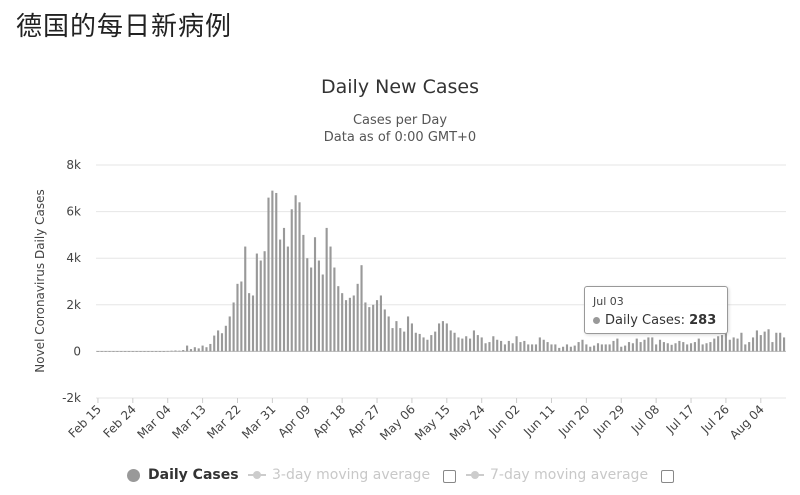 This screenshot has width=800, height=495. I want to click on avg7-checkbox, so click(667, 476).